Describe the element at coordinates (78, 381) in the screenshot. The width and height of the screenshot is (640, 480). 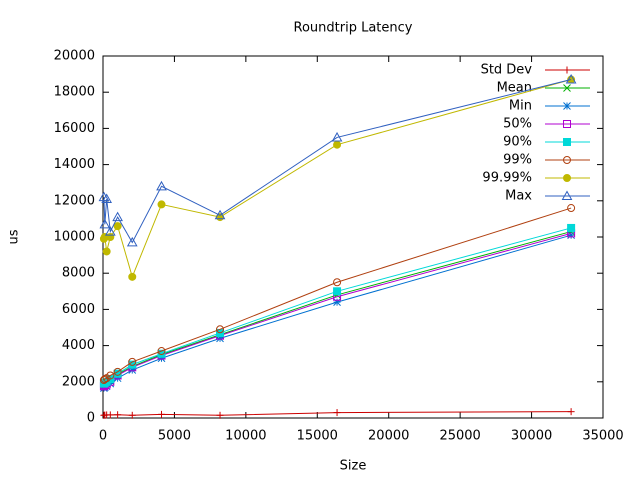
I see `y-tick-label: 2000` at that location.